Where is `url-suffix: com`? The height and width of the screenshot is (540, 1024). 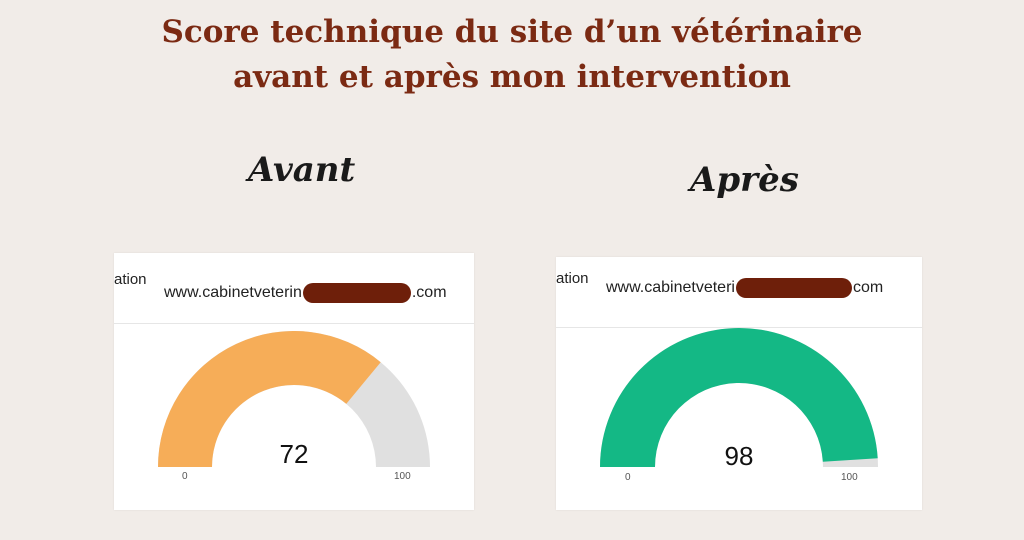 url-suffix: com is located at coordinates (868, 288).